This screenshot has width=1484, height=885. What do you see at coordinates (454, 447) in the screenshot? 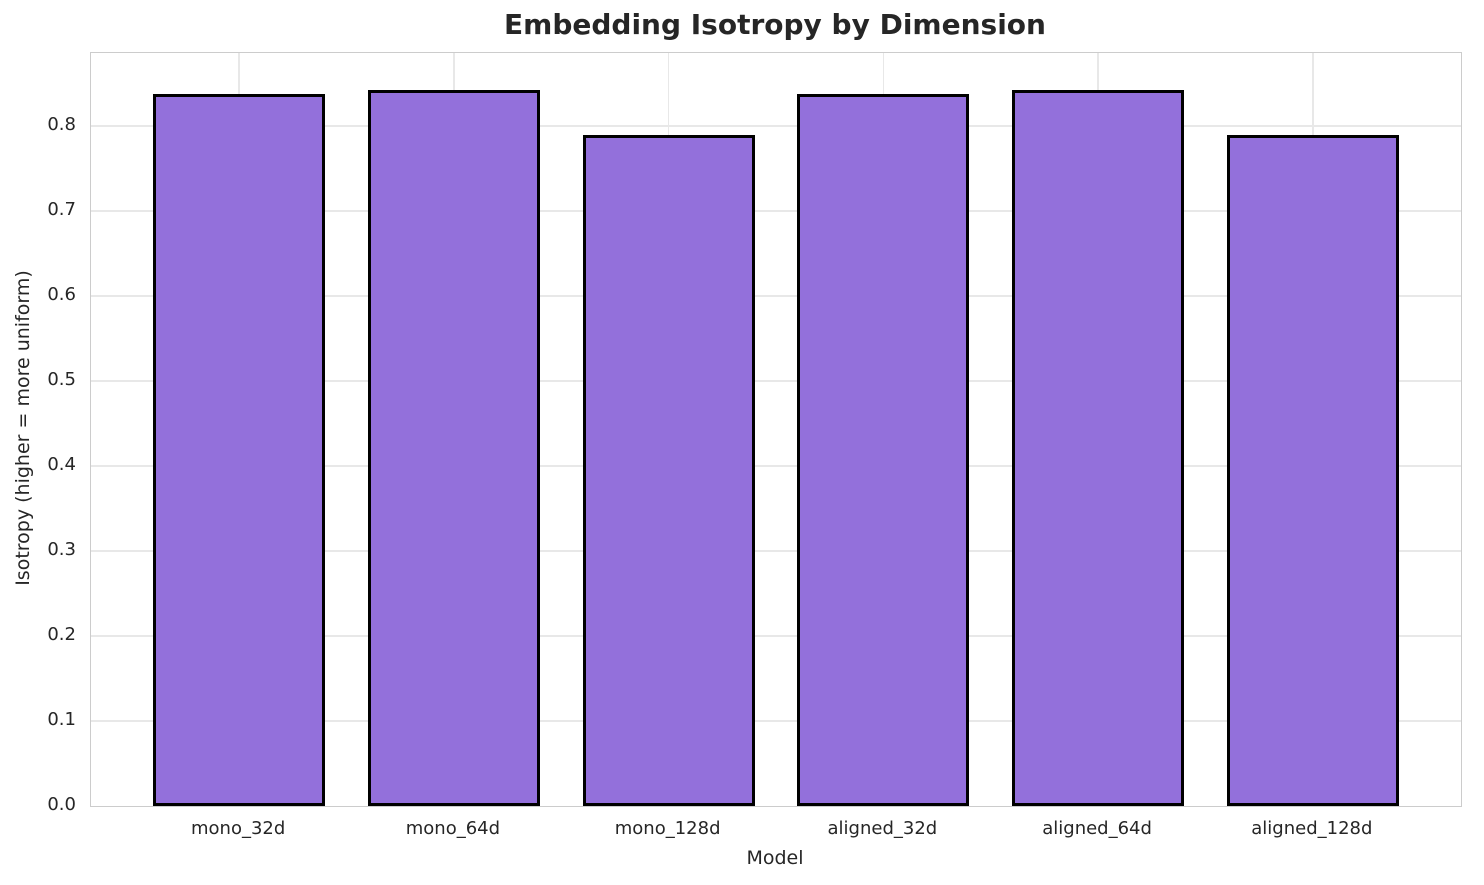
I see `bar-mono_64d` at bounding box center [454, 447].